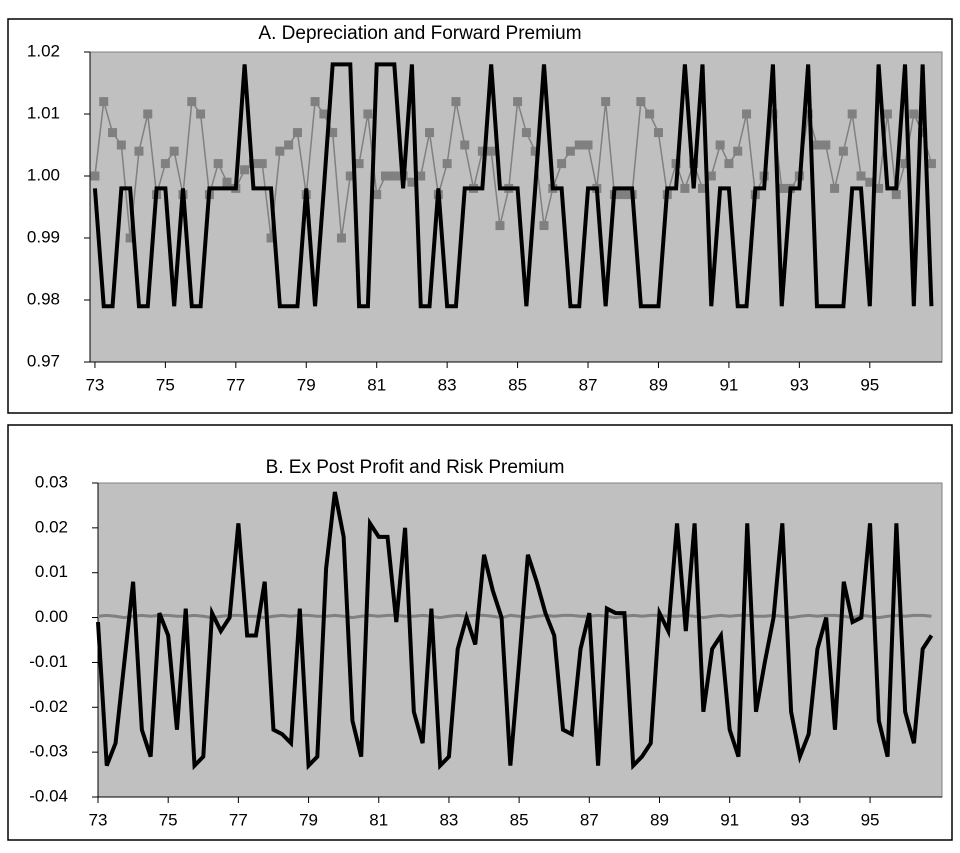  What do you see at coordinates (51, 481) in the screenshot?
I see `y-tick-label: 0.03` at bounding box center [51, 481].